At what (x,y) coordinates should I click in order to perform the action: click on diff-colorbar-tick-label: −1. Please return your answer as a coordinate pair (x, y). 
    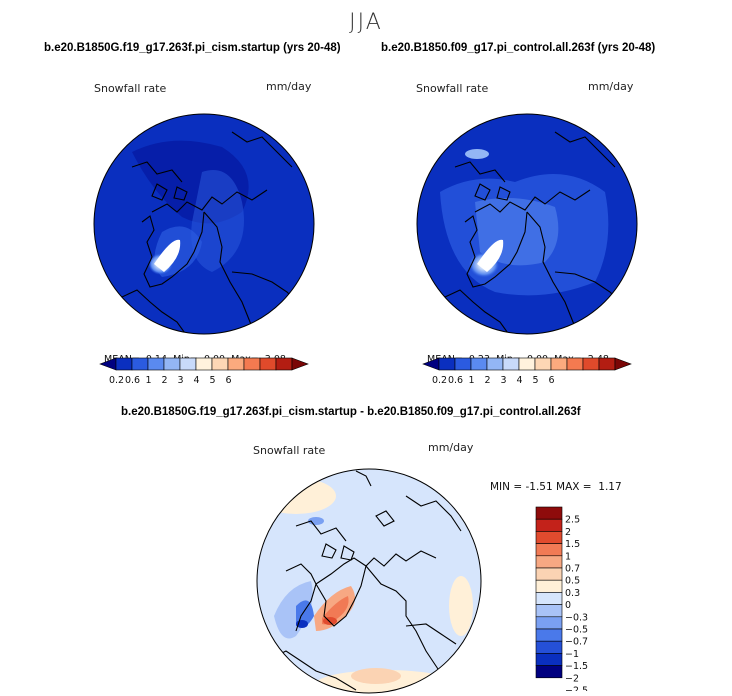
    Looking at the image, I should click on (572, 654).